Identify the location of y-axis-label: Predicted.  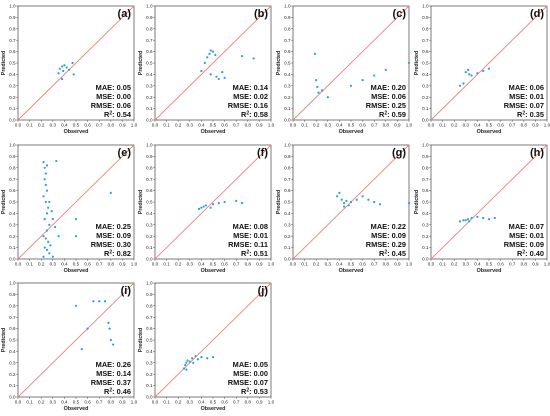
(4, 202).